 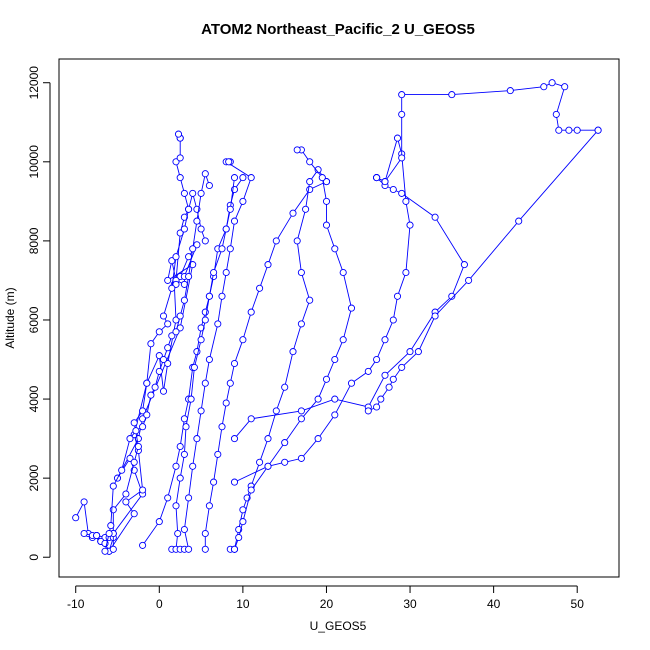 What do you see at coordinates (338, 626) in the screenshot?
I see `x-axis-label: U_GEOS5` at bounding box center [338, 626].